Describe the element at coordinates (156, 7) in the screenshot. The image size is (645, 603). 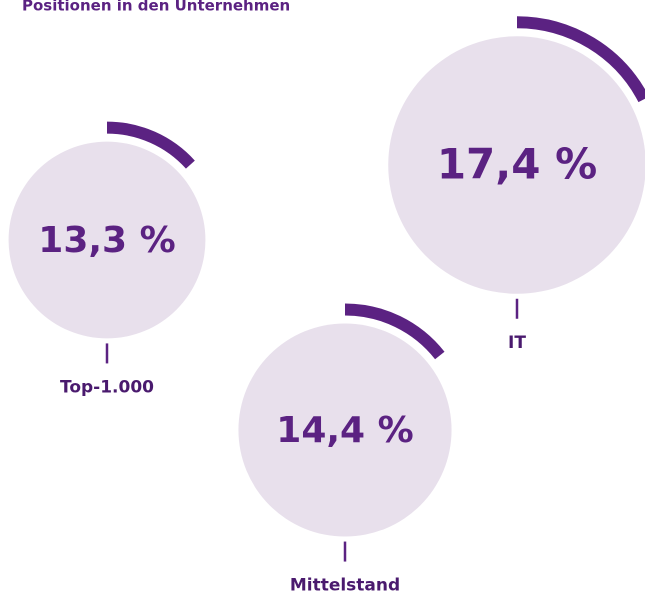
I see `chart-title: Positionen in den Unternehmen` at that location.